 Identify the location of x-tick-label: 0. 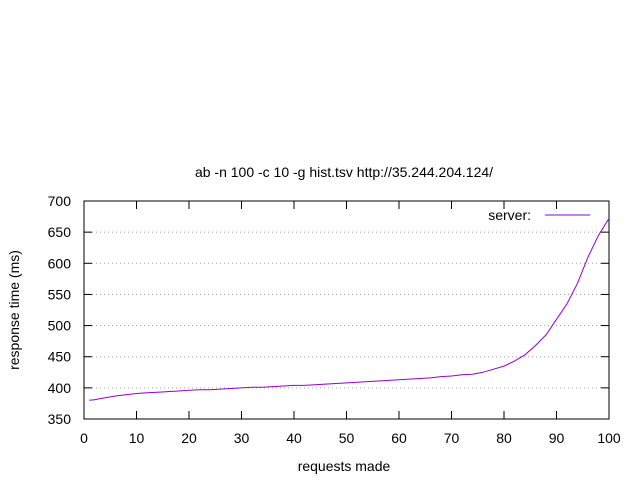
(84, 438).